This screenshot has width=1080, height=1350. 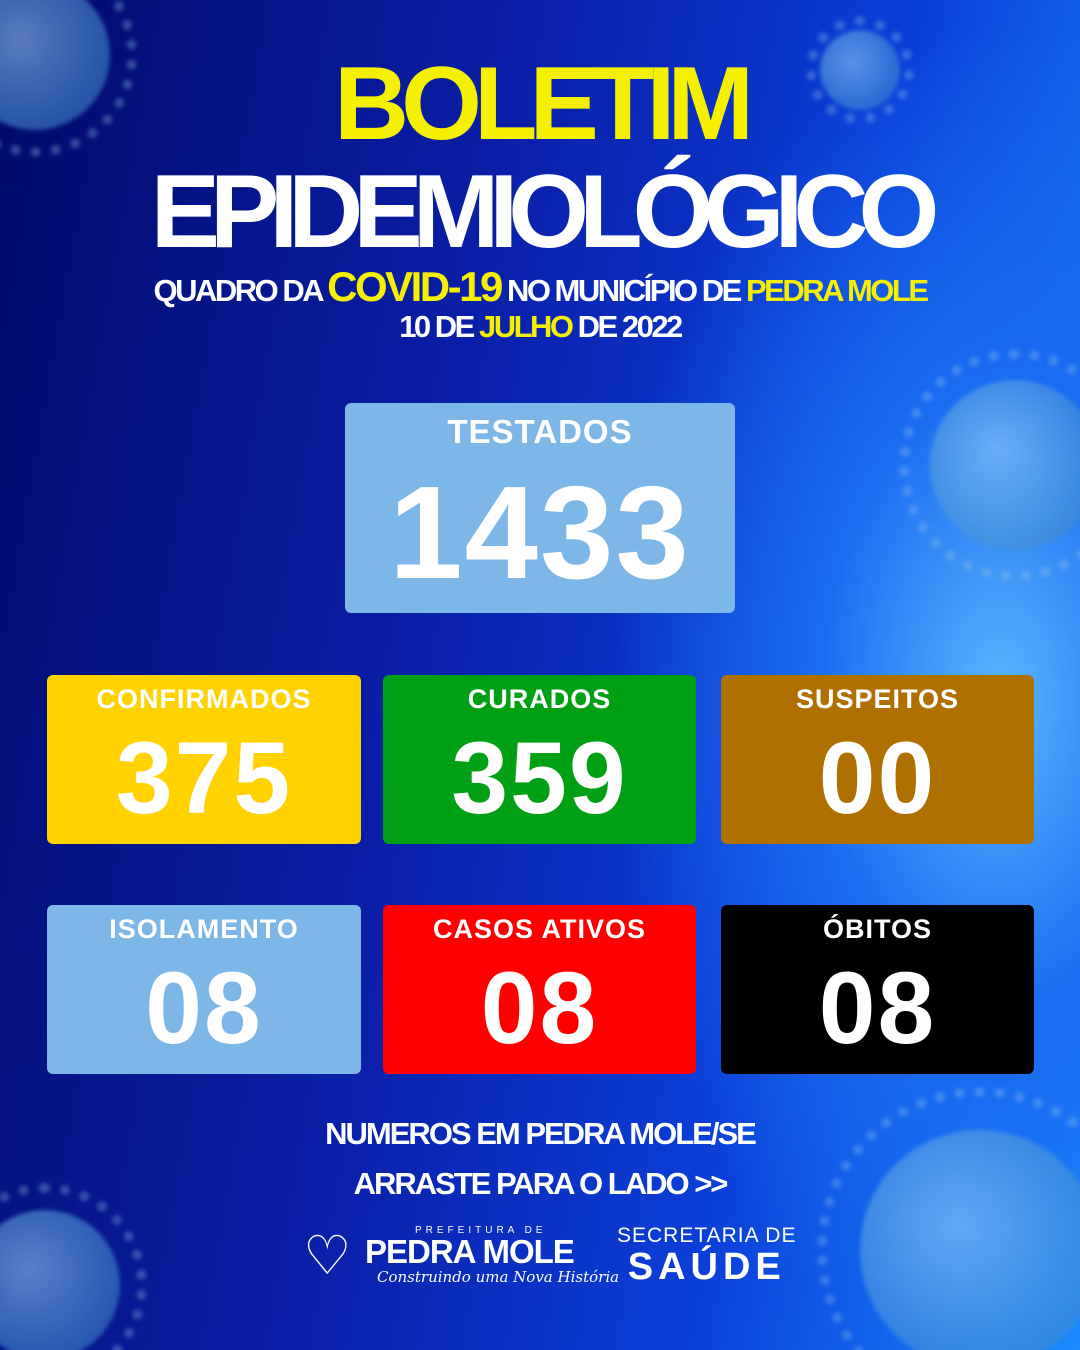 What do you see at coordinates (707, 1235) in the screenshot?
I see `secretaria-line1: SECRETARIA DE` at bounding box center [707, 1235].